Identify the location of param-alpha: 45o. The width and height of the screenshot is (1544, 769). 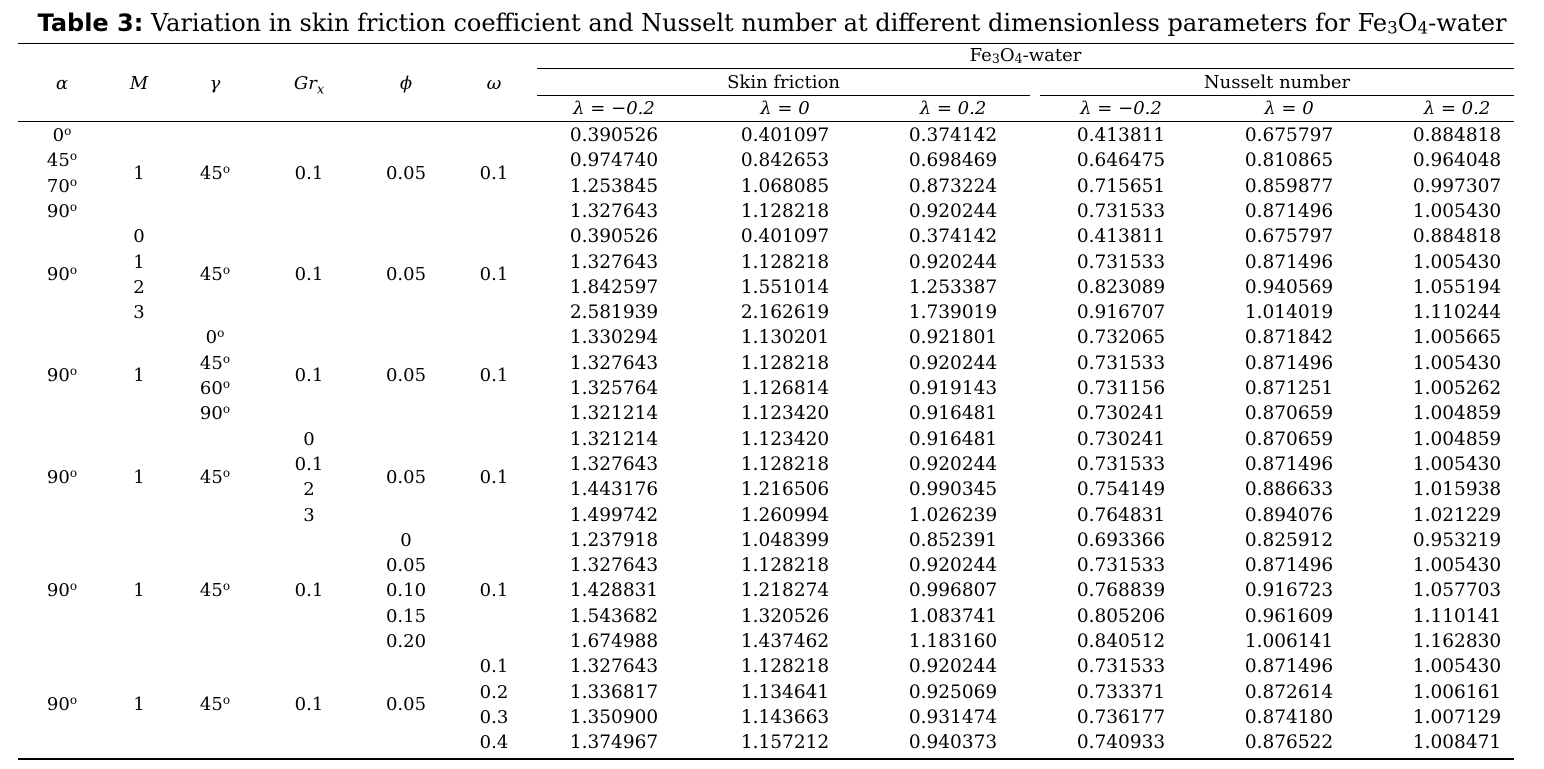
(62, 160).